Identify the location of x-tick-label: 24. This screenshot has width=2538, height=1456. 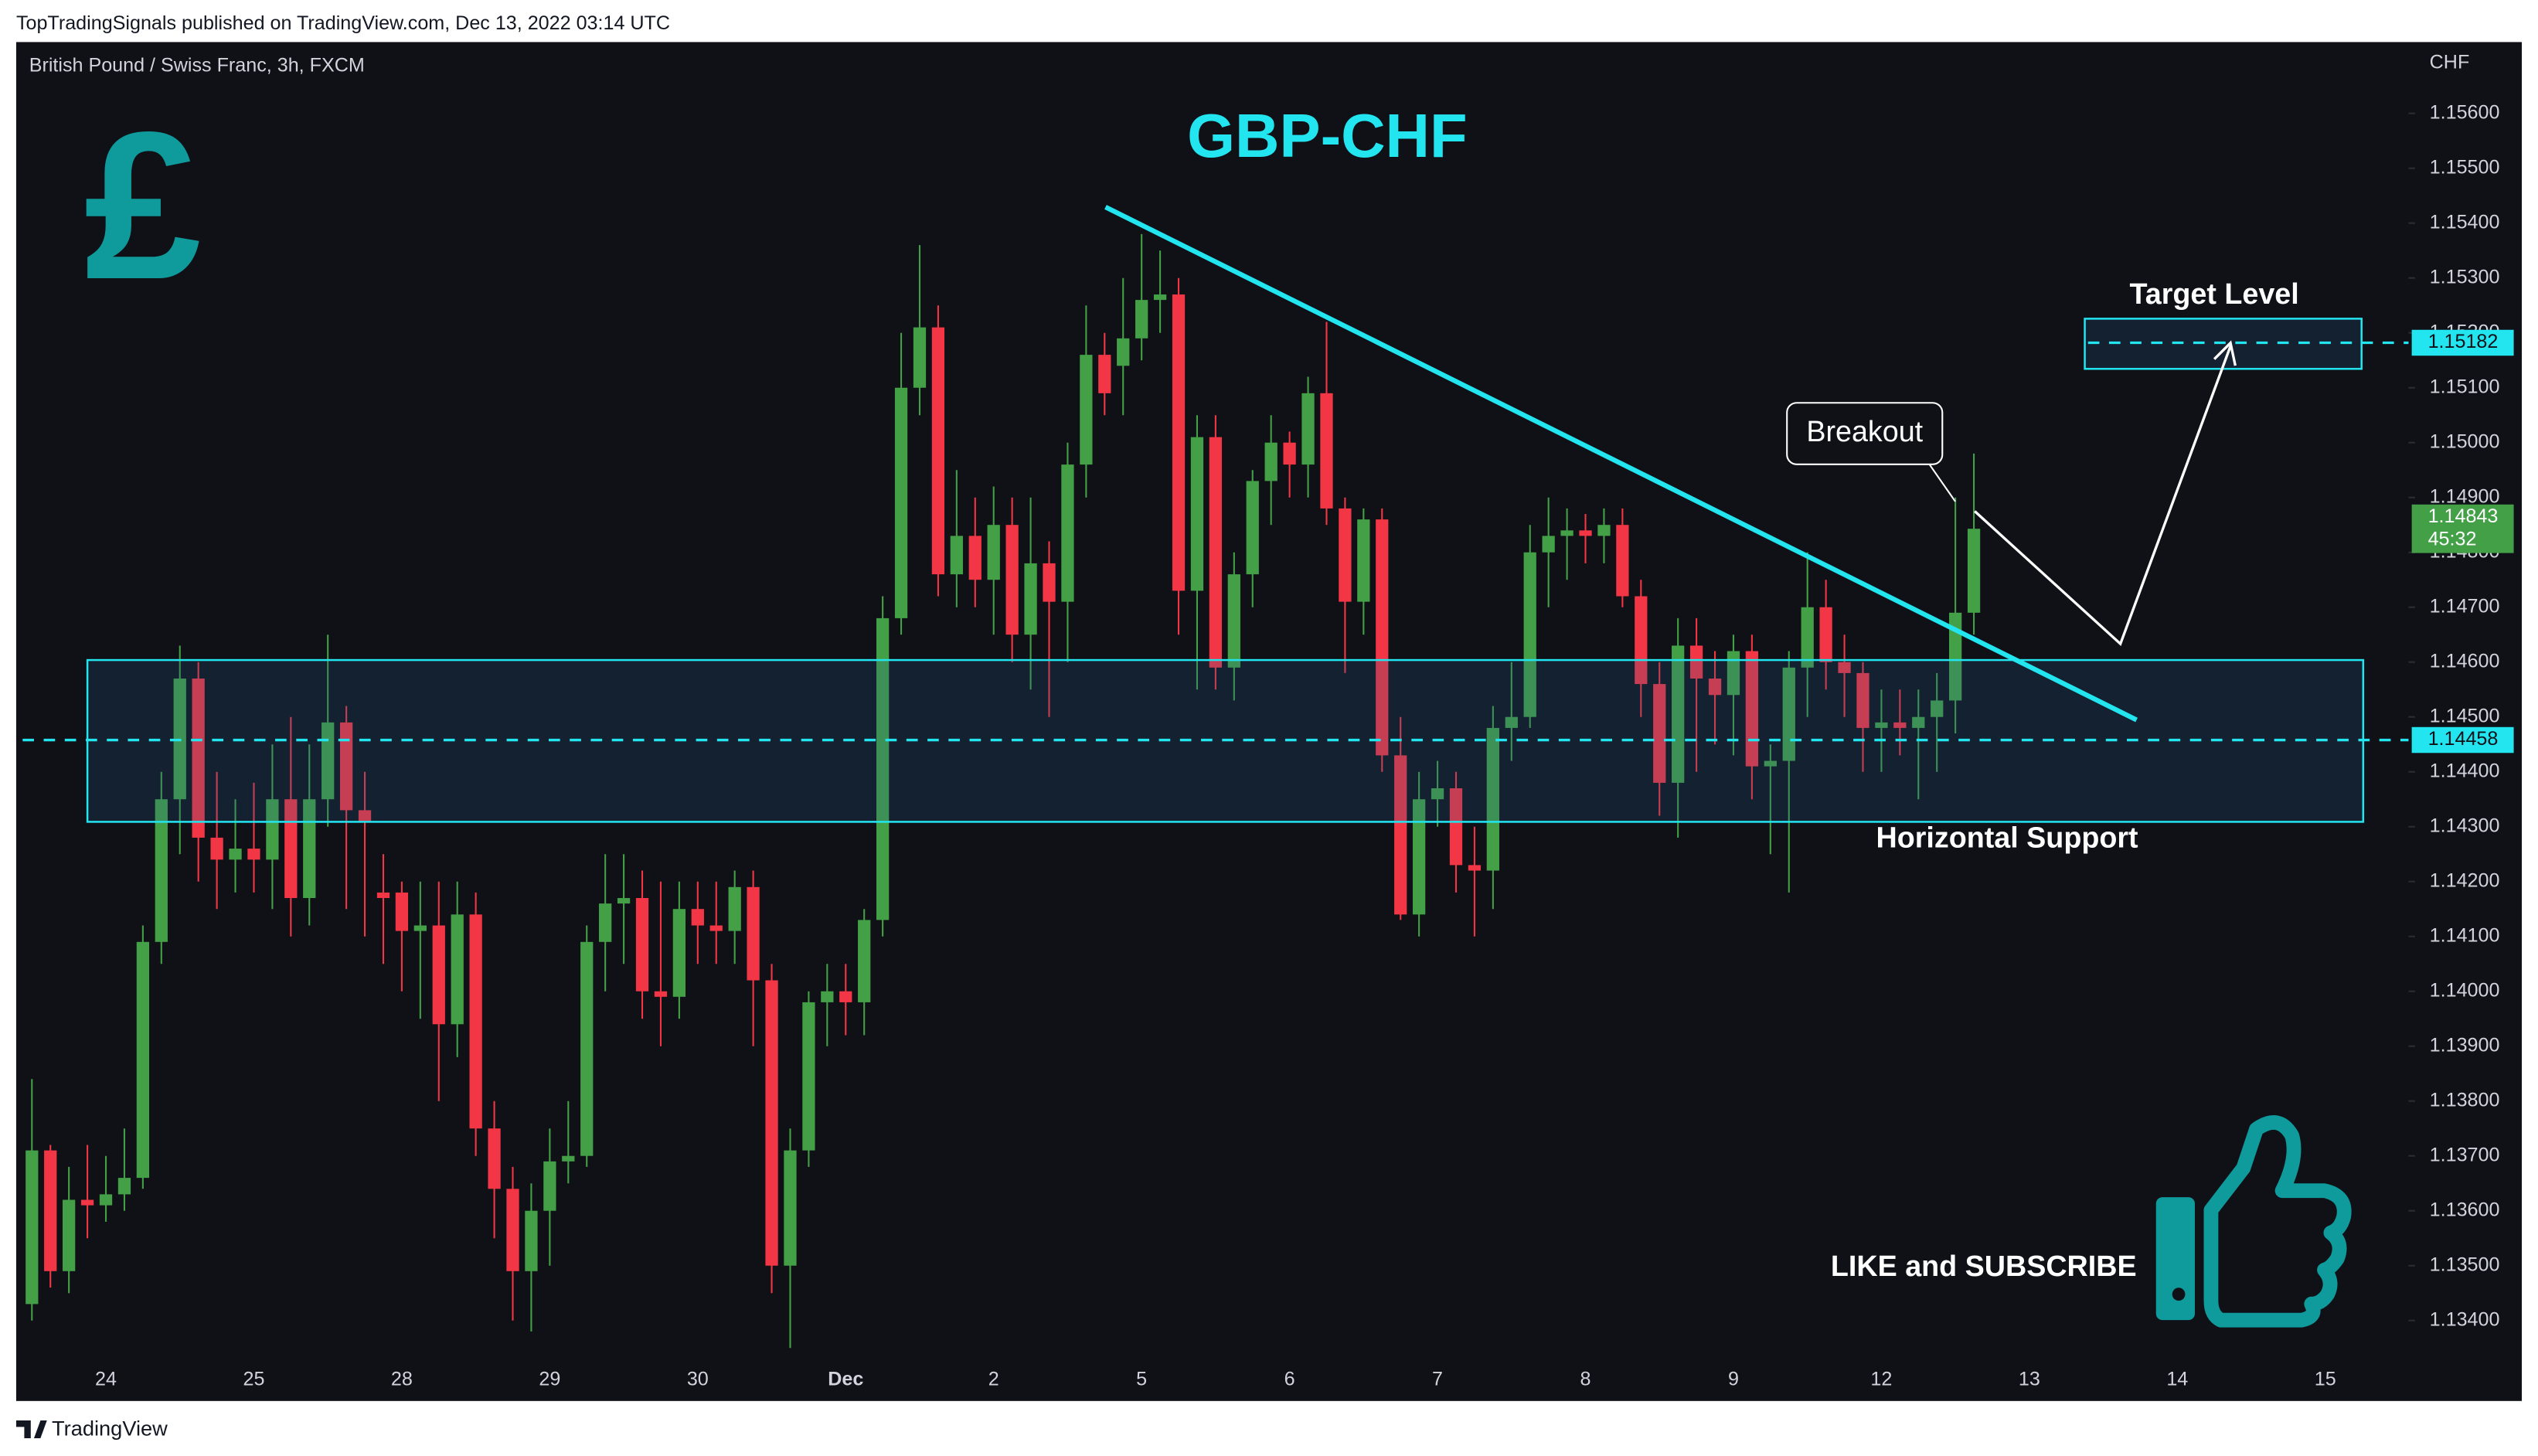
(106, 1379).